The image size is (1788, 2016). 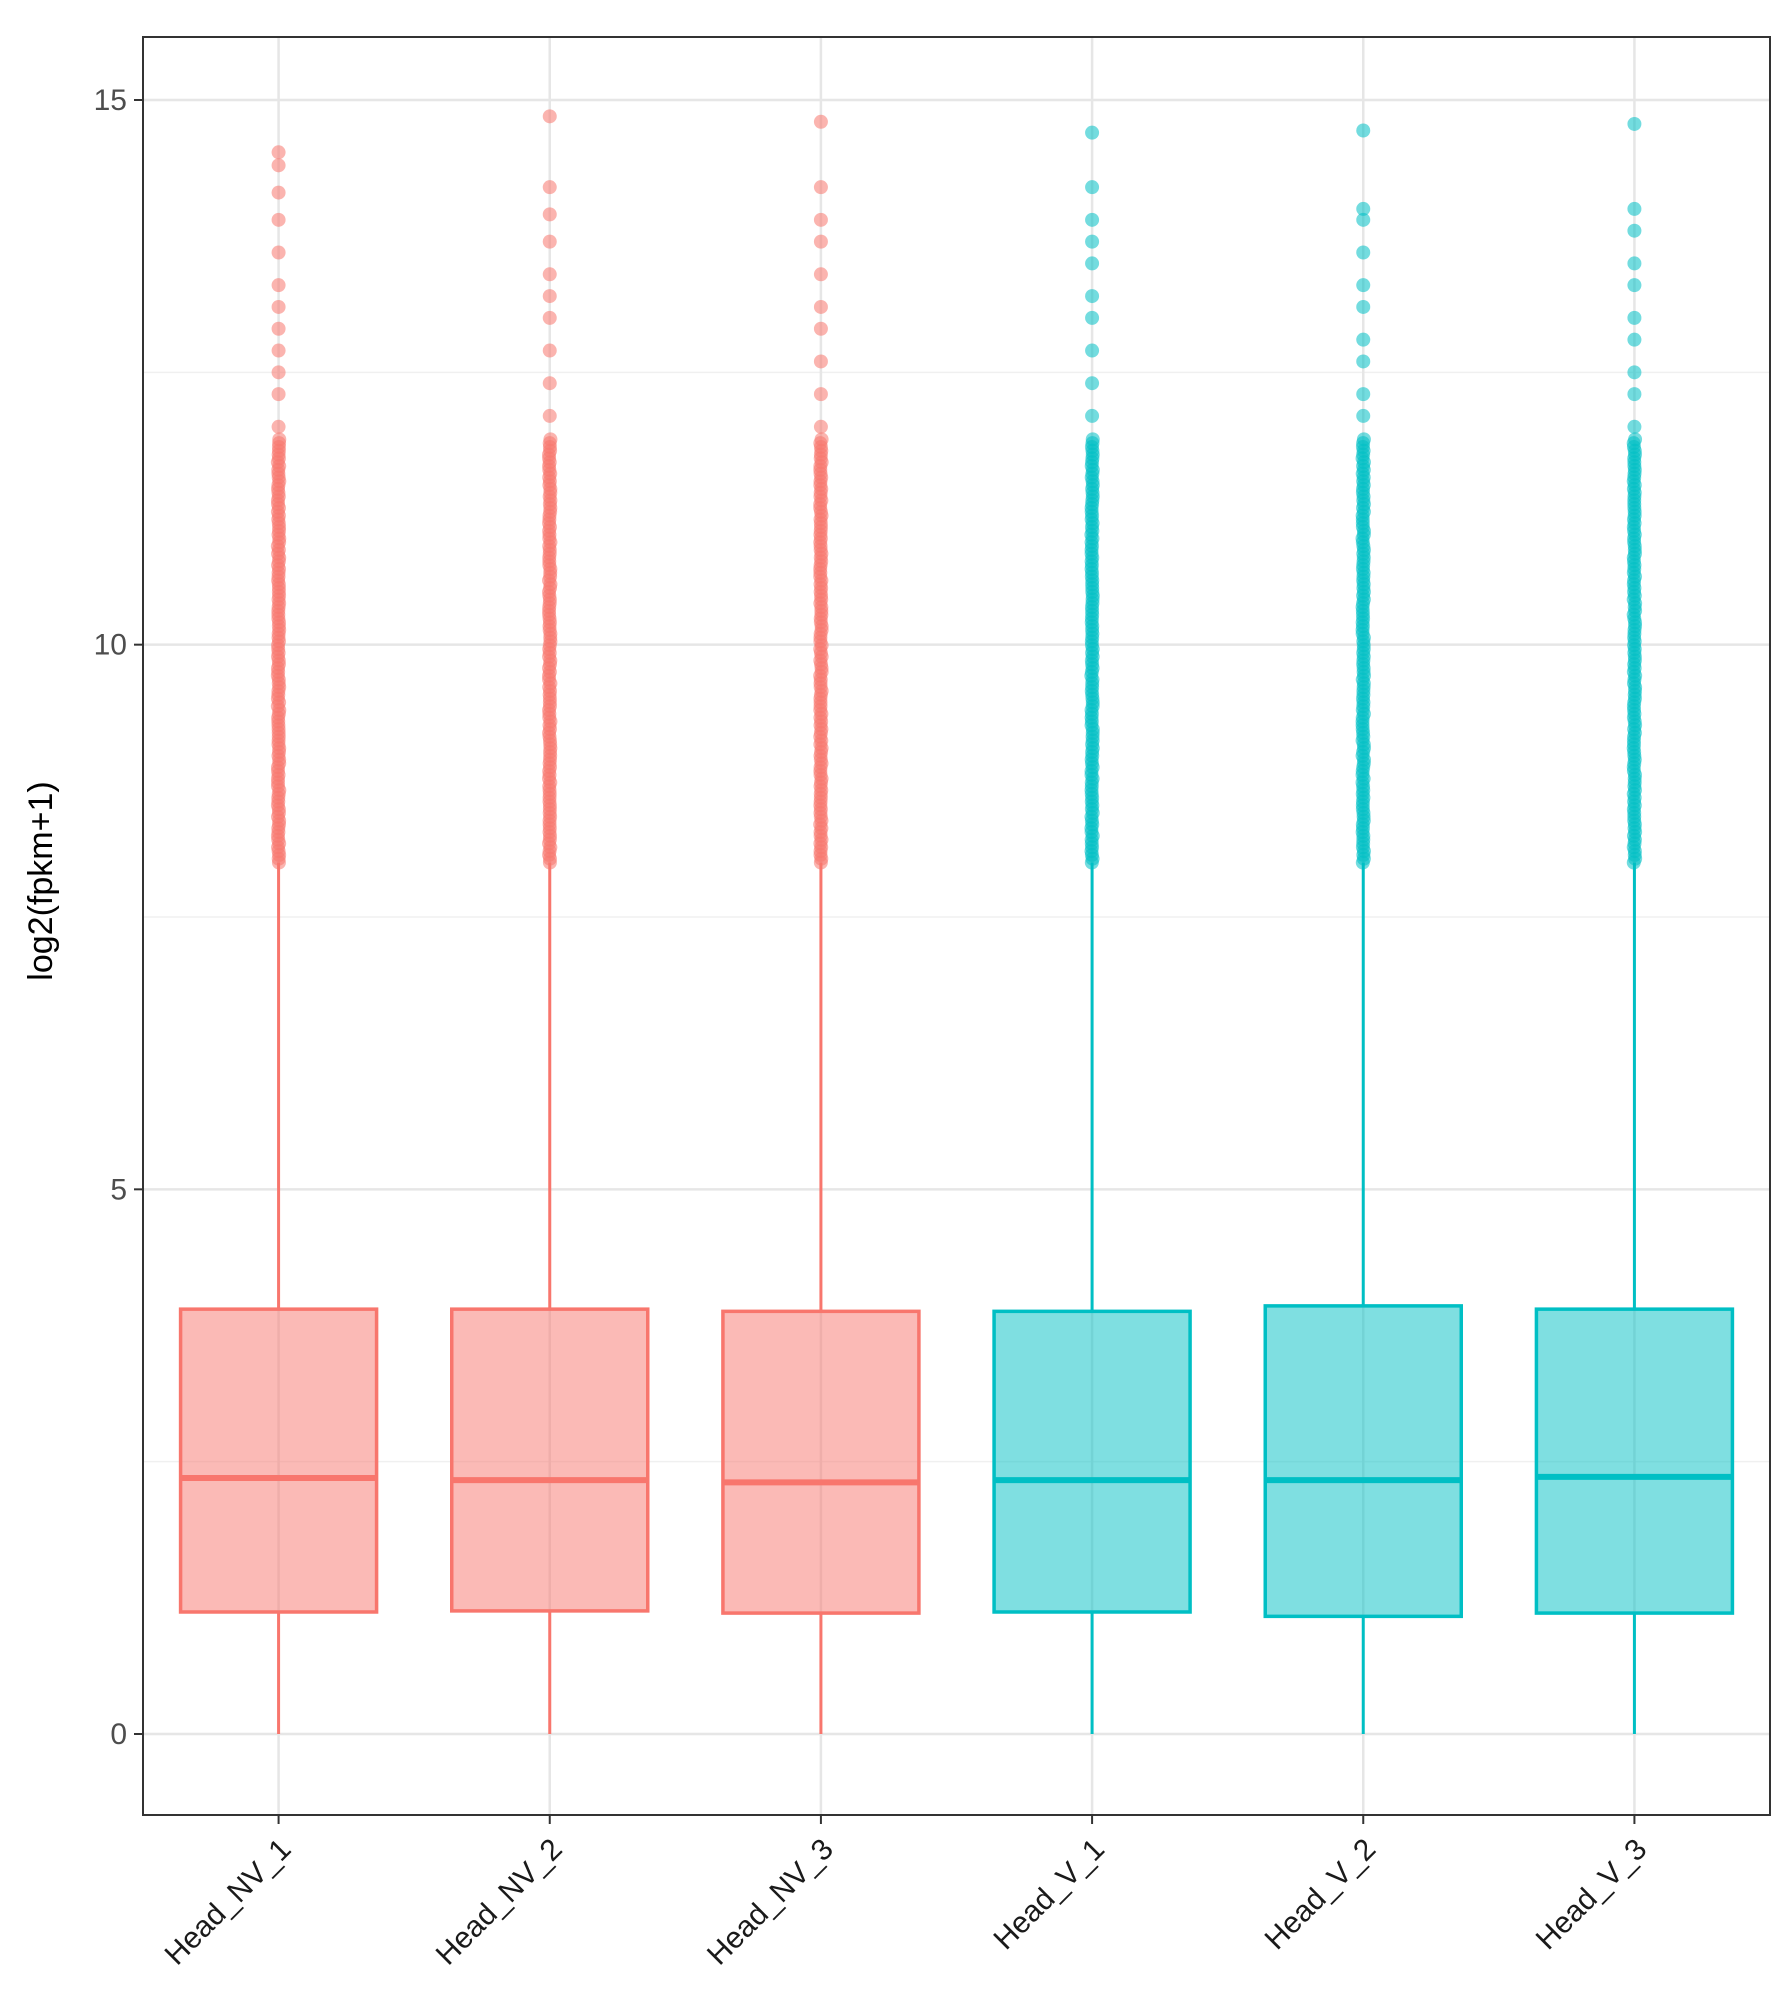 What do you see at coordinates (118, 917) in the screenshot?
I see `y-axis: 0 5 10 15` at bounding box center [118, 917].